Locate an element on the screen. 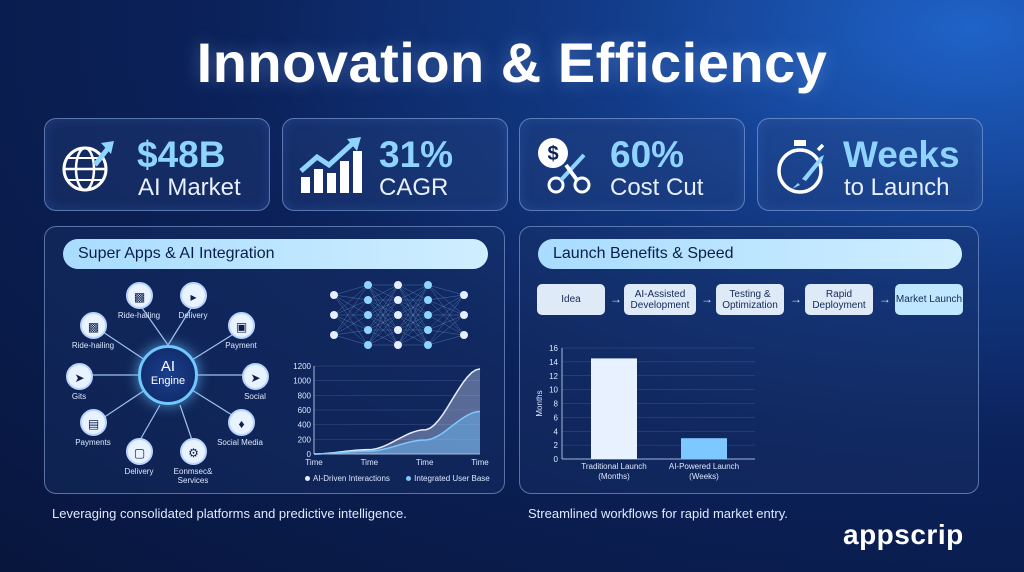 The image size is (1024, 572). y-tick-label: 16 is located at coordinates (553, 348).